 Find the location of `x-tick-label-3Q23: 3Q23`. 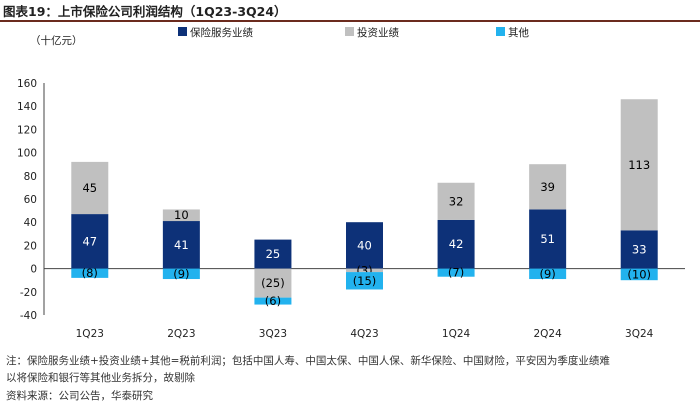

x-tick-label-3Q23: 3Q23 is located at coordinates (273, 334).